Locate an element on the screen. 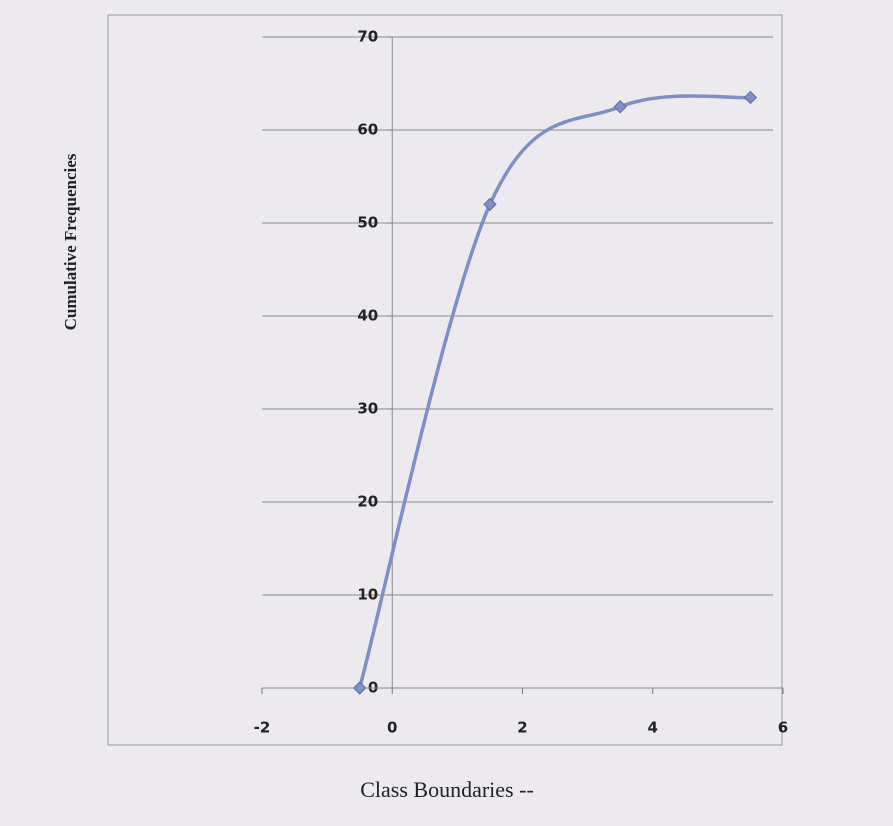 The image size is (893, 826). x-tick-label: 4 is located at coordinates (653, 728).